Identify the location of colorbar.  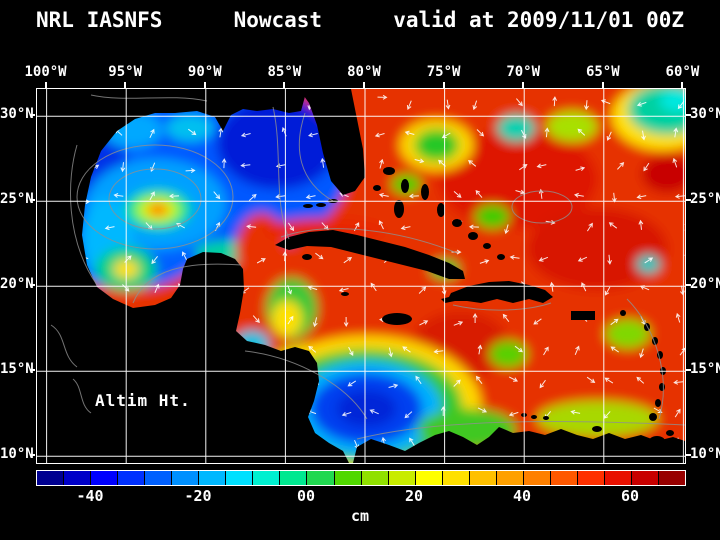
(361, 478).